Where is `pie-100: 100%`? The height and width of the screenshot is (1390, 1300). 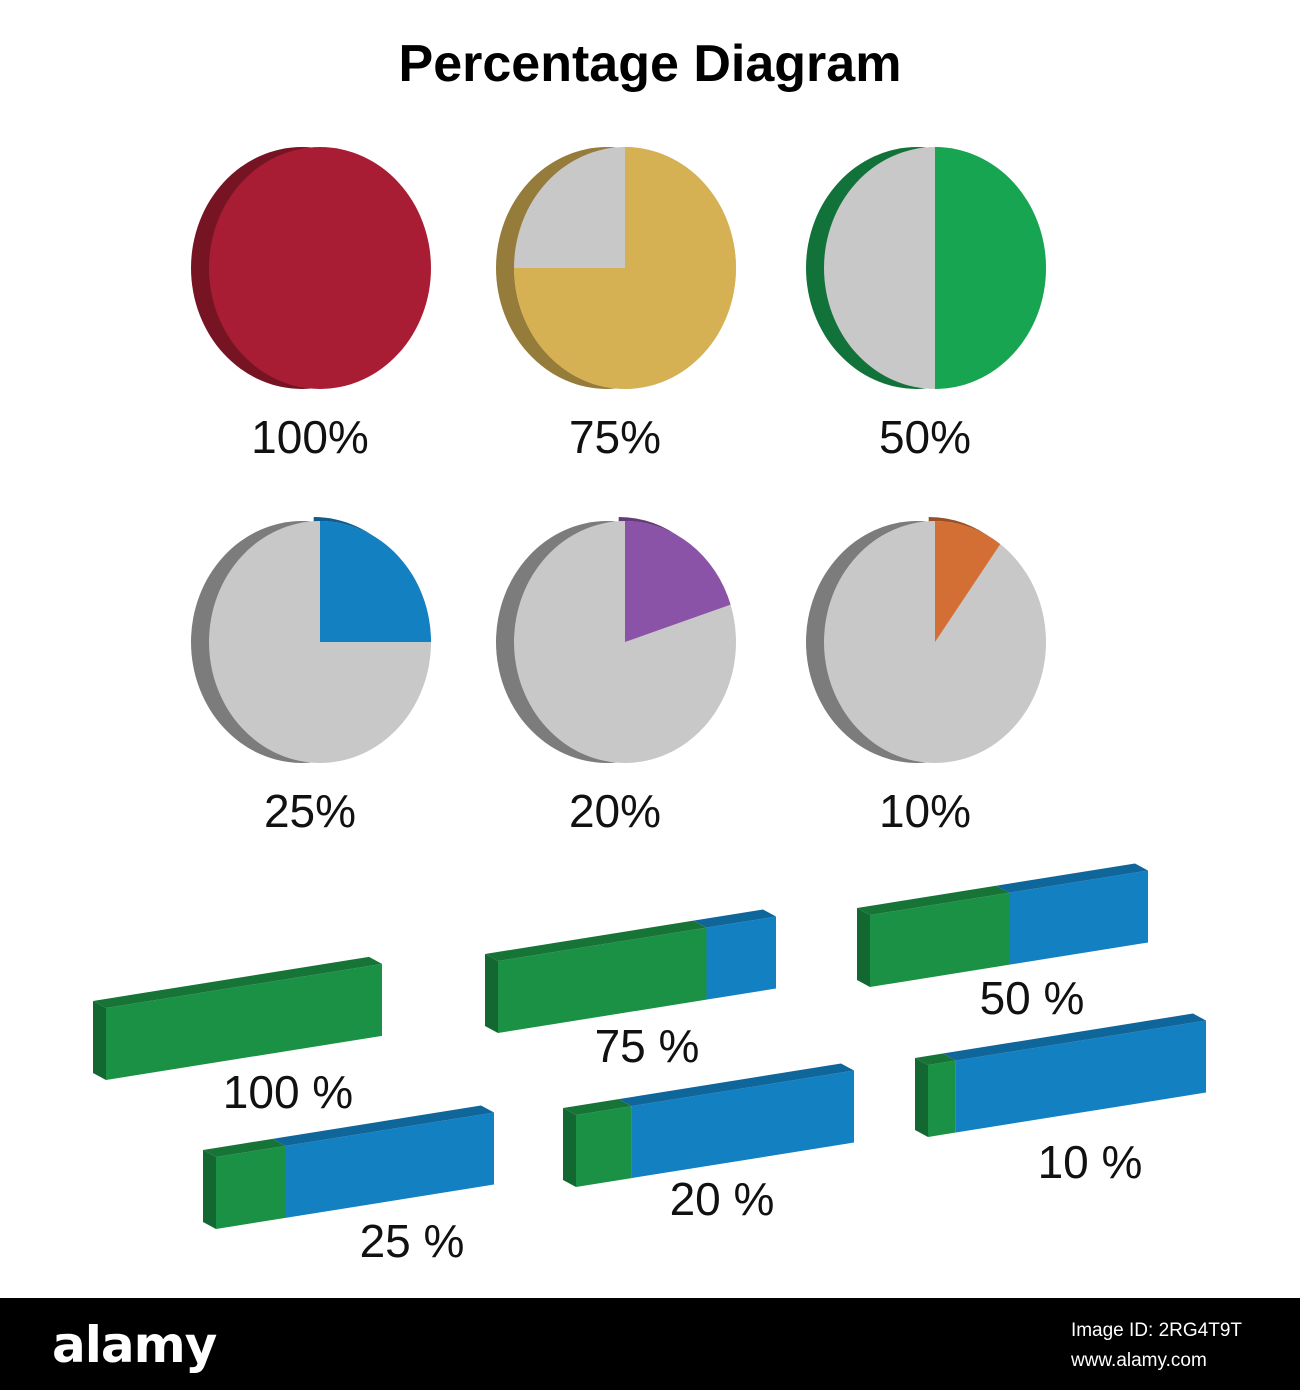
pie-100: 100% is located at coordinates (311, 305).